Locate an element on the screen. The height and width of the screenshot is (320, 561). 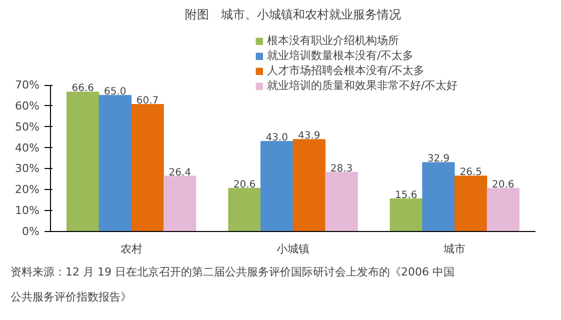
legend-label: 就业培训的质量和效果非常不好/不太好 is located at coordinates (362, 85).